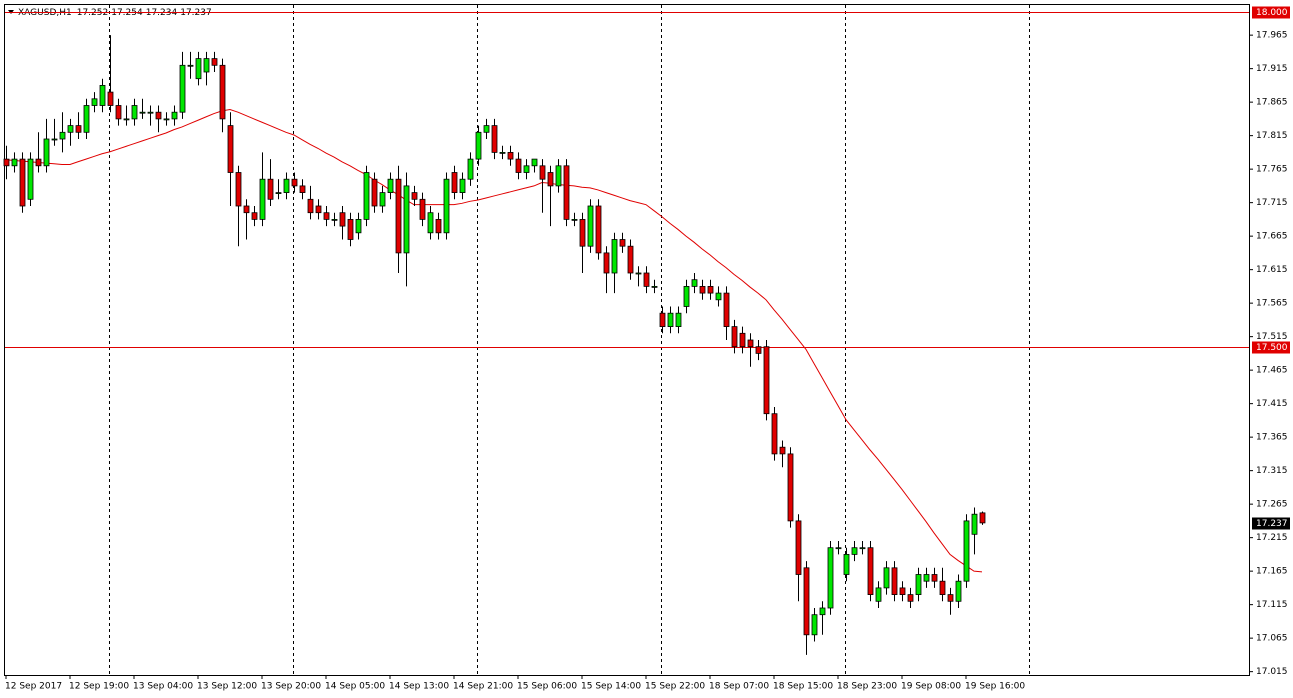 The height and width of the screenshot is (698, 1293). What do you see at coordinates (1272, 304) in the screenshot?
I see `y-tick-label: 17.565` at bounding box center [1272, 304].